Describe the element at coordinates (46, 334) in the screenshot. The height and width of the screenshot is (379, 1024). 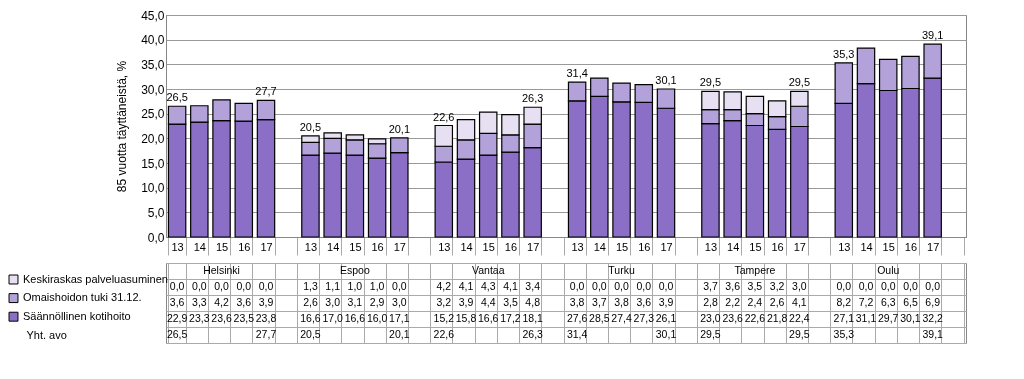
I see `text: Yht. avo` at that location.